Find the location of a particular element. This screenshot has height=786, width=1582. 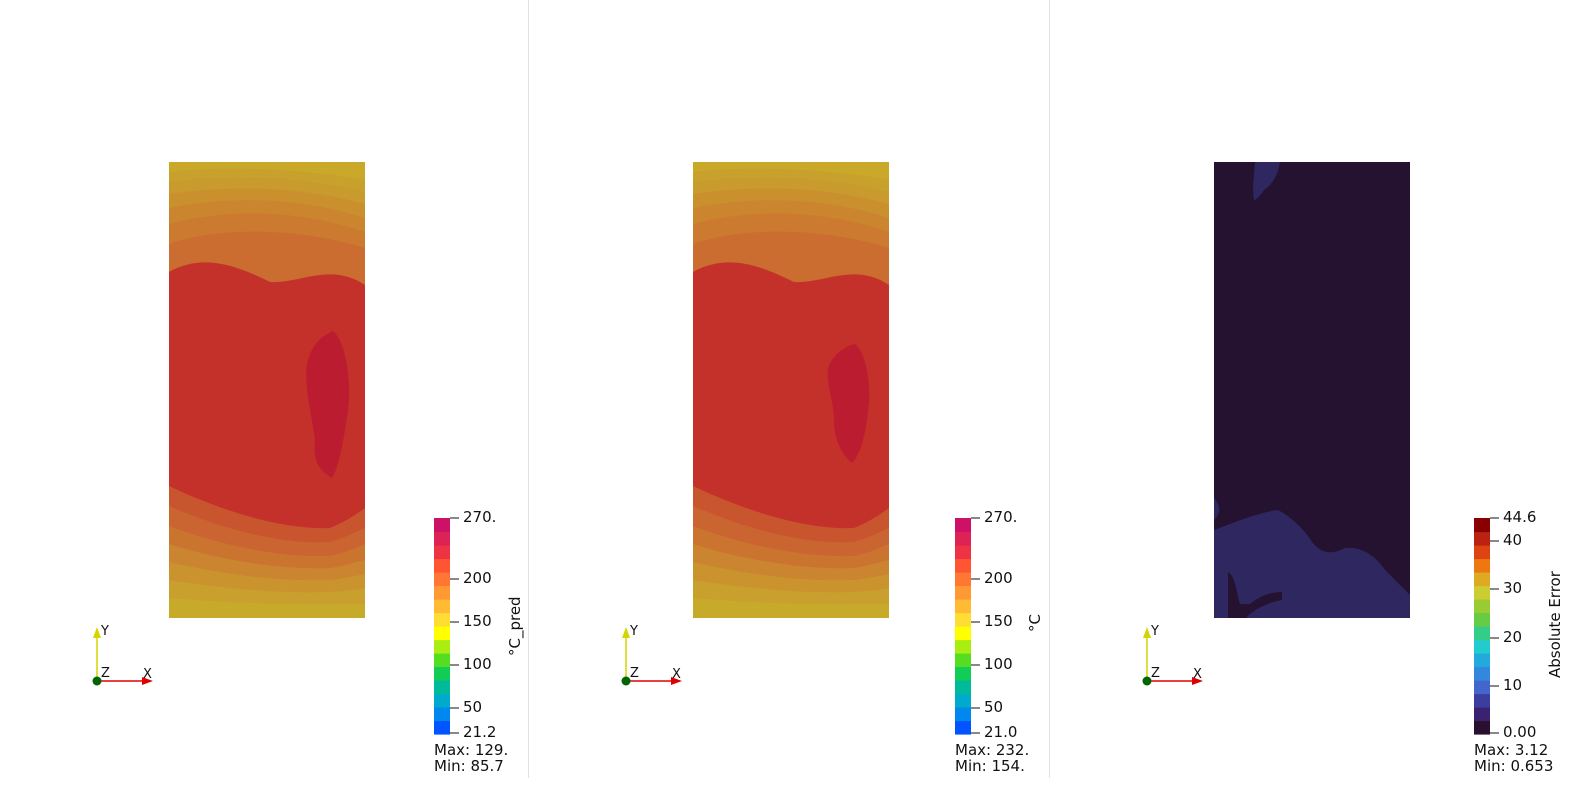

colorbar-tick-label: 21.0 is located at coordinates (1001, 732).